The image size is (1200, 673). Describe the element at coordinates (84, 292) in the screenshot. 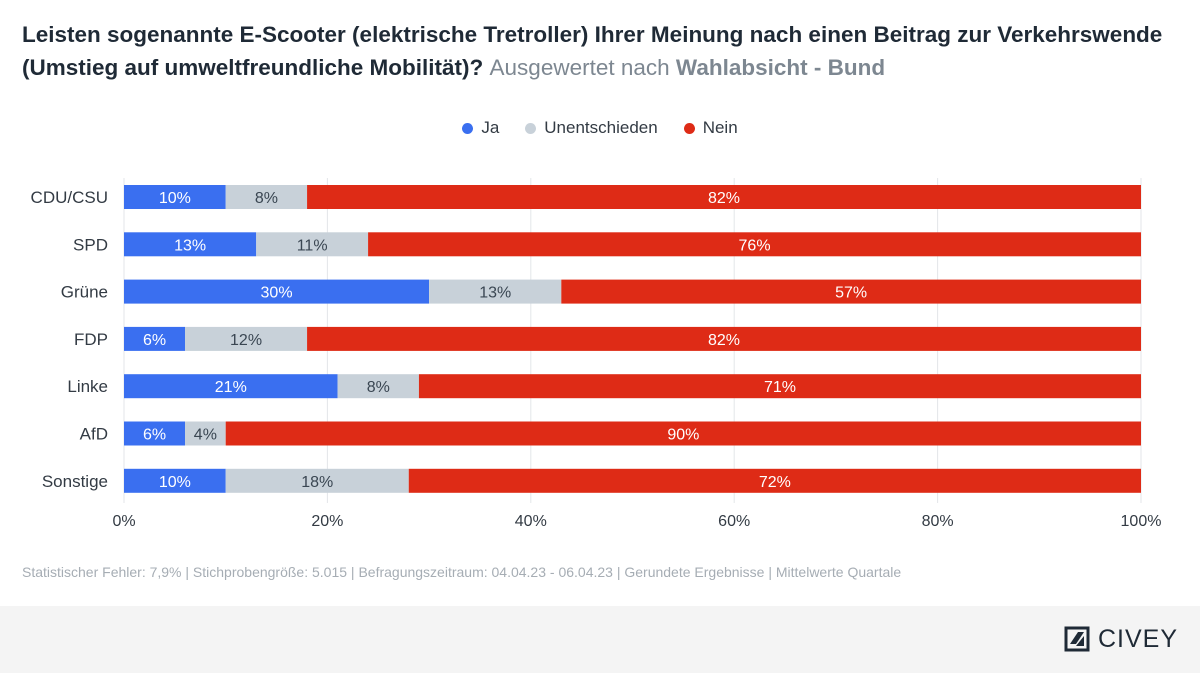

I see `category-label: Grüne` at that location.